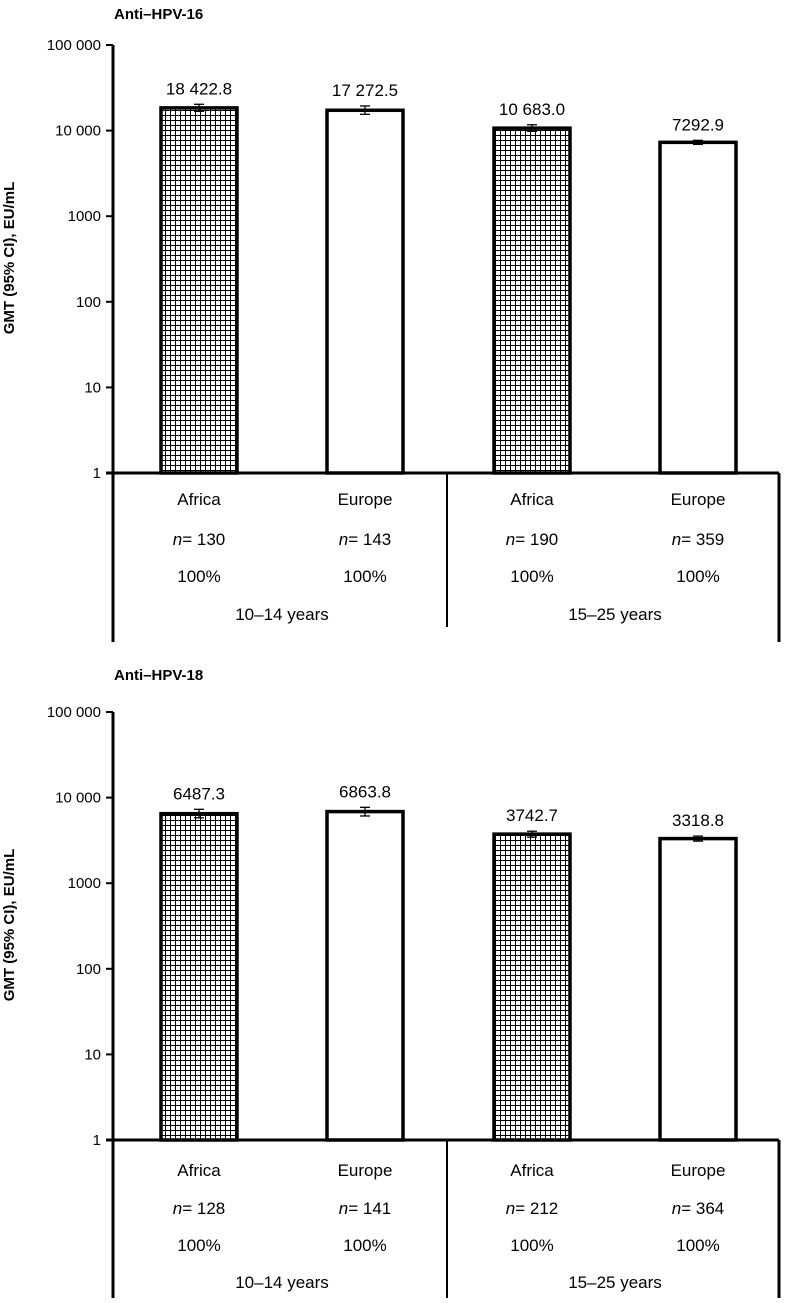 This screenshot has width=785, height=1303. I want to click on data-label: 7292.9, so click(698, 124).